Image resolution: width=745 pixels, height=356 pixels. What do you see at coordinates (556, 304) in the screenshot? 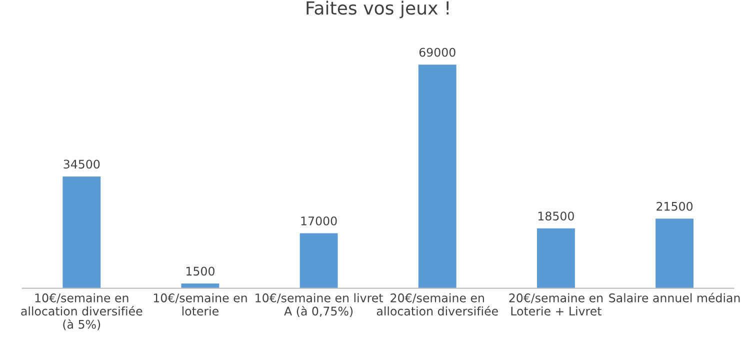
I see `x-tick-label: 20€/semaine en Loterie + Livret` at bounding box center [556, 304].